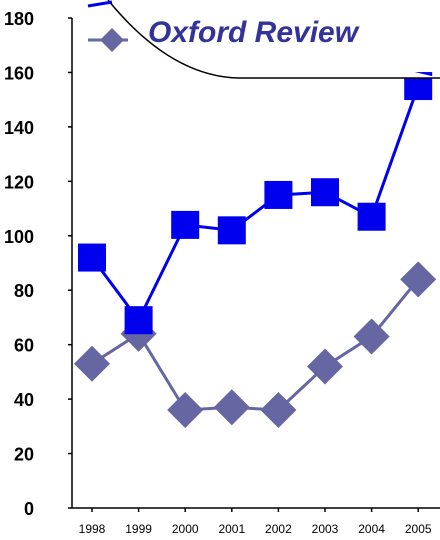  Describe the element at coordinates (278, 529) in the screenshot. I see `x-tick-label: 2002` at that location.